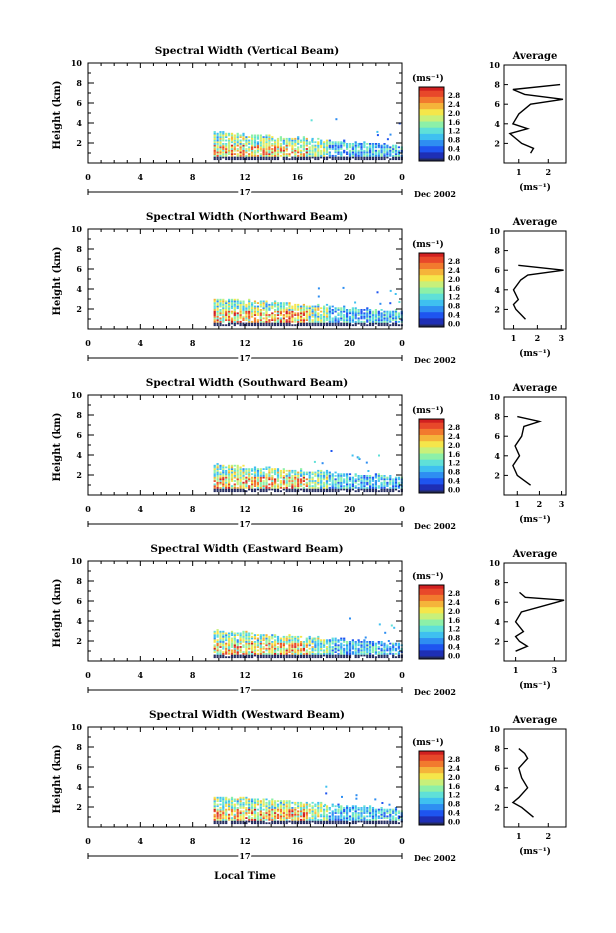  I want to click on date-label: Dec 2002, so click(435, 194).